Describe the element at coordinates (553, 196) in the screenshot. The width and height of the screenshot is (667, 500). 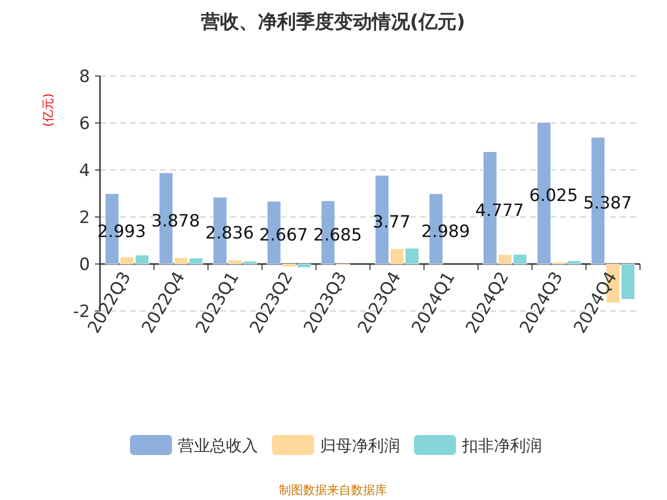
I see `data-label: 6.025` at that location.